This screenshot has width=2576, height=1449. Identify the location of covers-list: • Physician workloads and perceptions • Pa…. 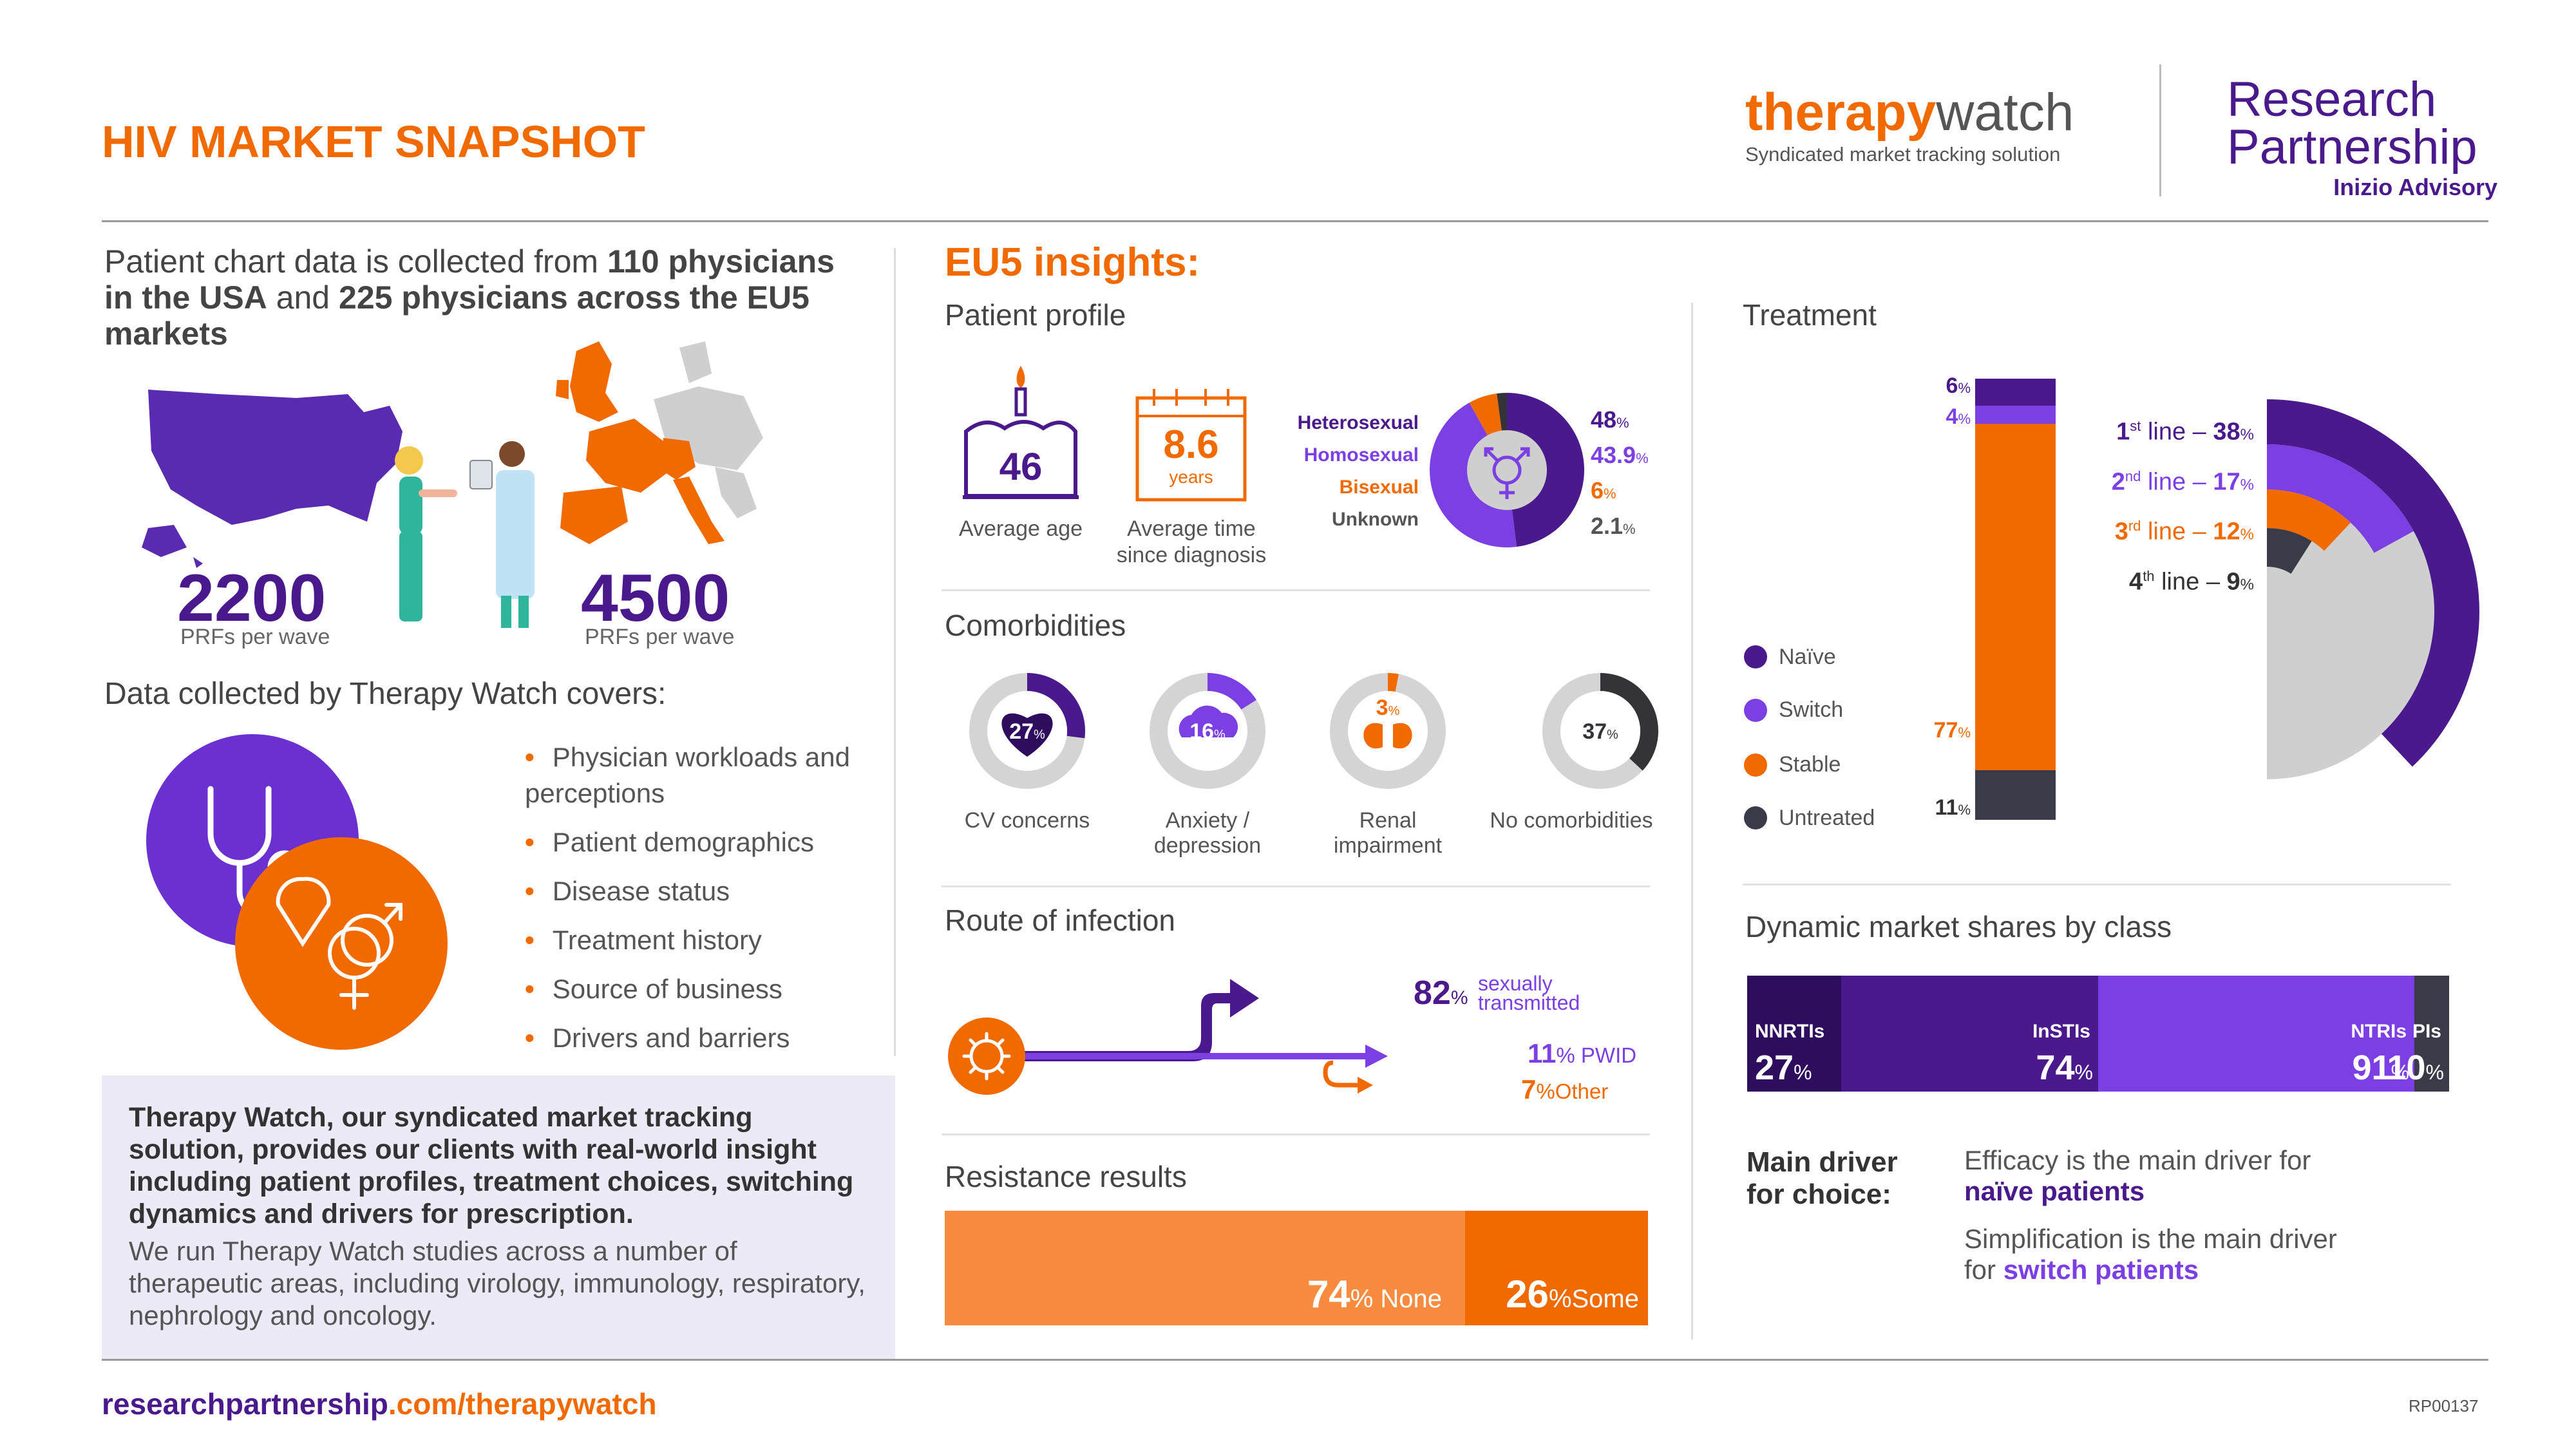
(706, 904).